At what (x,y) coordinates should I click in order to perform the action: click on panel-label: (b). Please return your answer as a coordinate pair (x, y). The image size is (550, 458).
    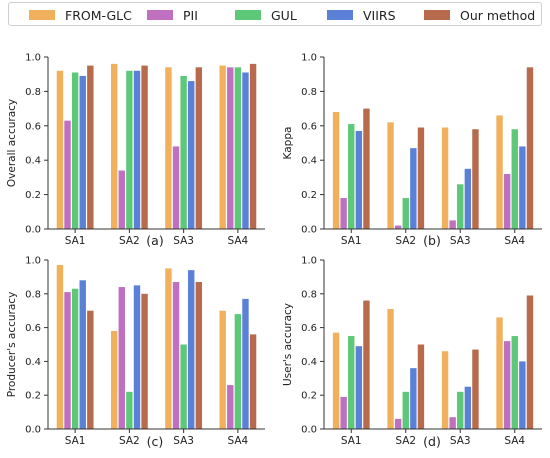
    Looking at the image, I should click on (432, 240).